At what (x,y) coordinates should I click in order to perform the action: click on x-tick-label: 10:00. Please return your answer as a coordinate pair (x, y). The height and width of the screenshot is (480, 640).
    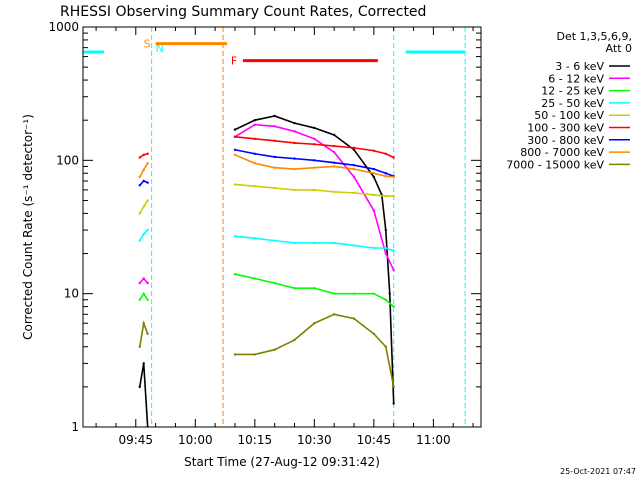
    Looking at the image, I should click on (195, 440).